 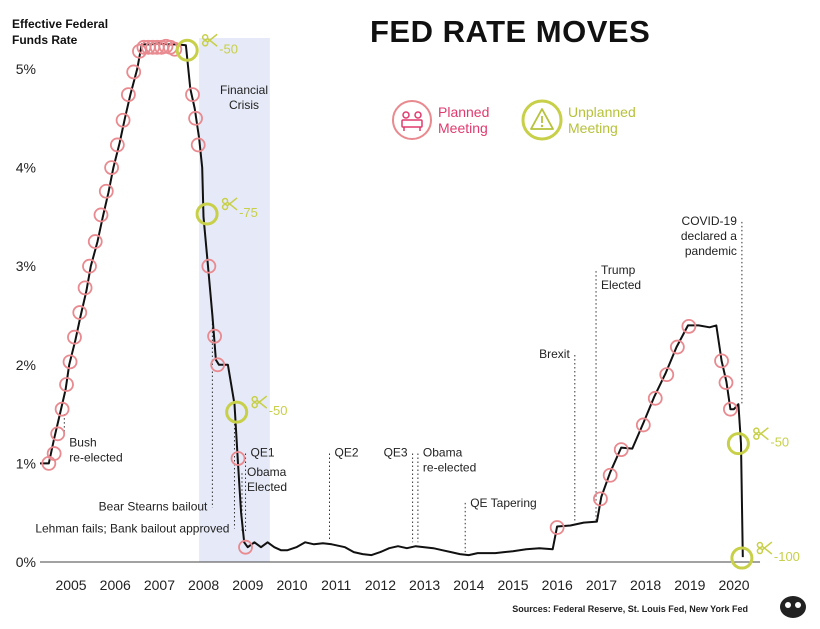 I want to click on x-tick-label: 2006, so click(x=115, y=585).